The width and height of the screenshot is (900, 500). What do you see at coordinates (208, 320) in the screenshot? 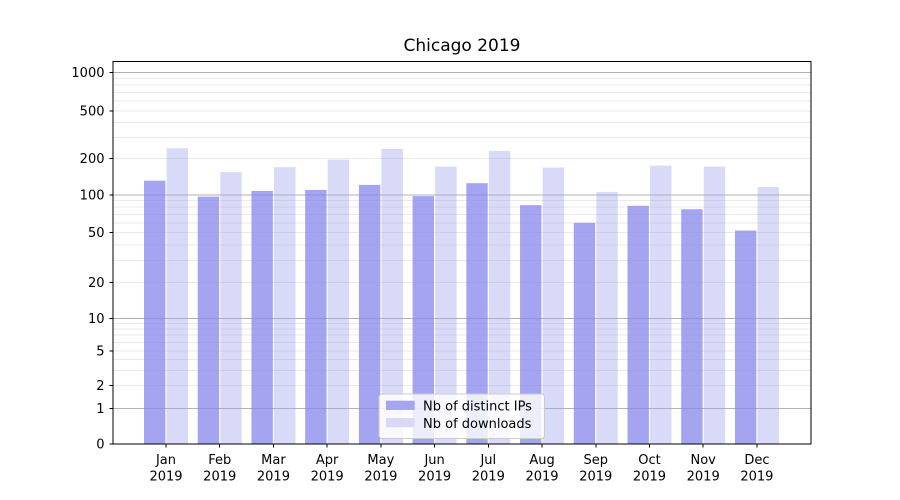
I see `bar-feb-distinct-ips` at bounding box center [208, 320].